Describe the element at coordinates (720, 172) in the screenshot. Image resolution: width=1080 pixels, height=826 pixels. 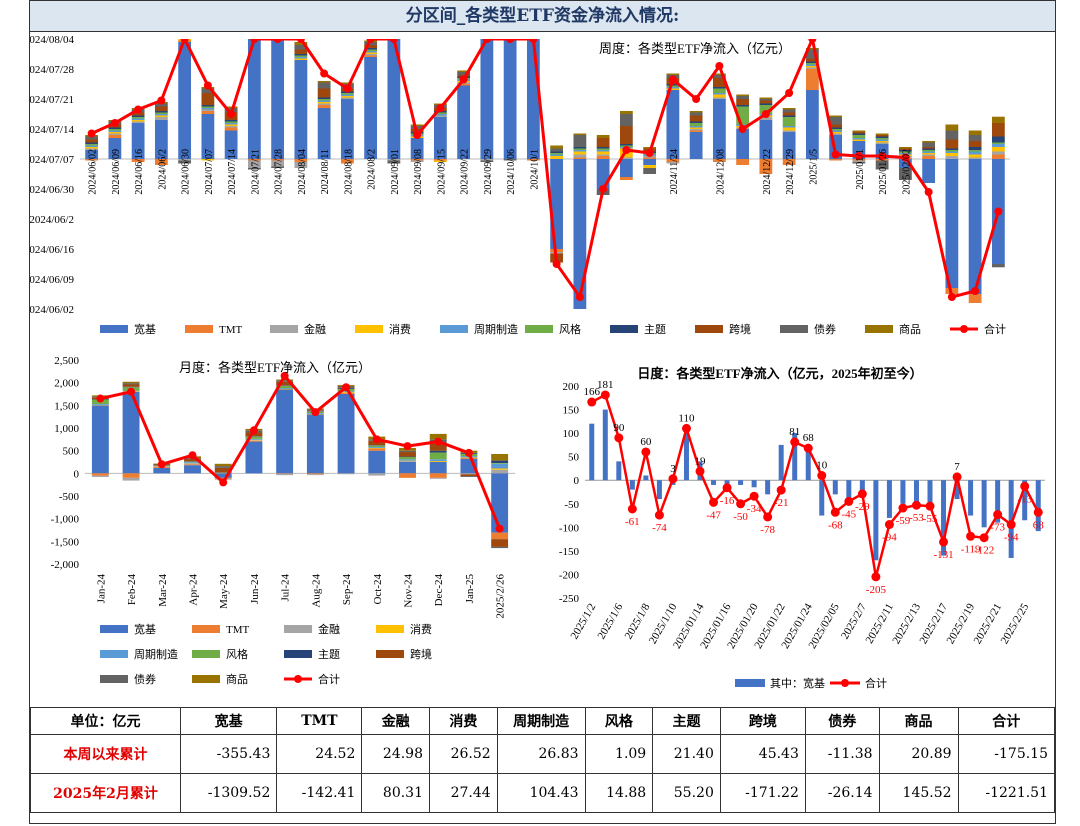
I see `x-tick-label: 2024/12/08` at that location.